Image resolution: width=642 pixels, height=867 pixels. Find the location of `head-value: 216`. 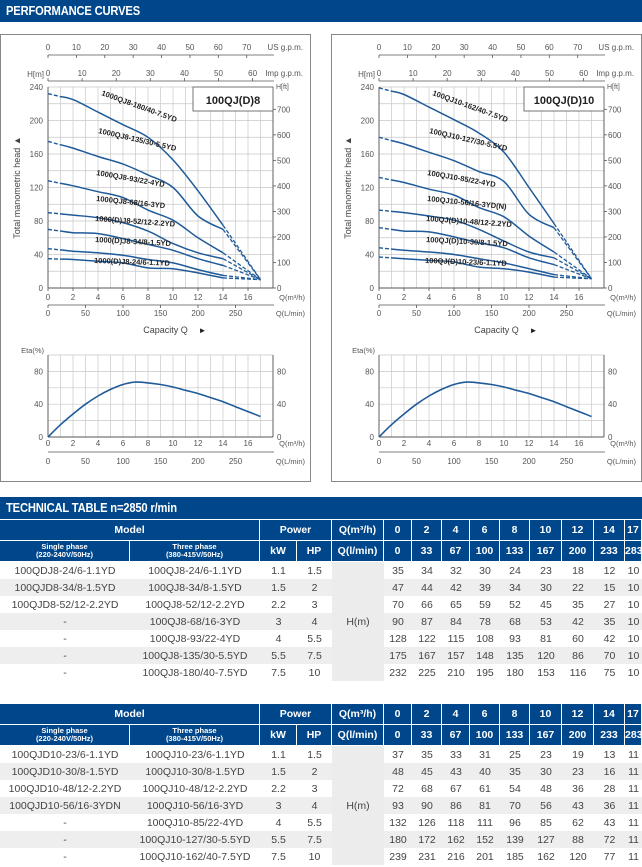

head-value: 216 is located at coordinates (456, 856).